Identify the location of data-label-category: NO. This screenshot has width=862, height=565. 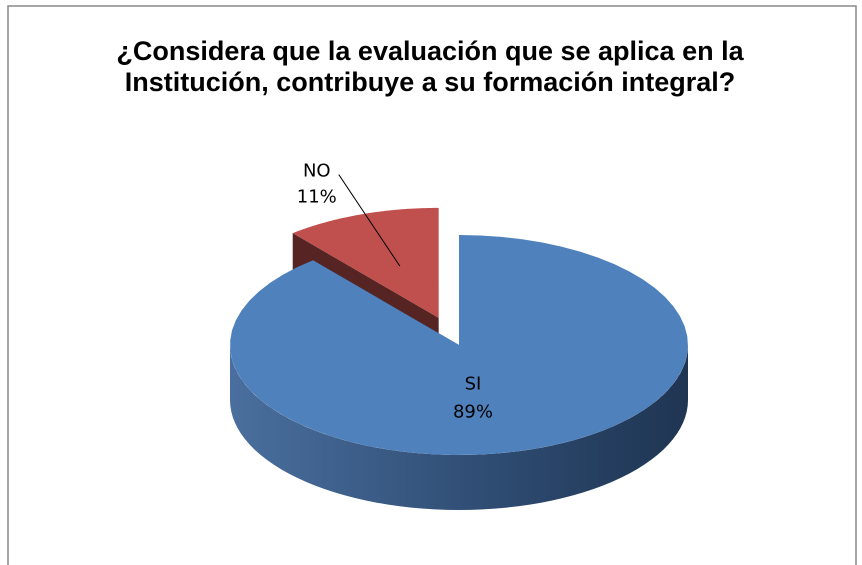
(317, 171).